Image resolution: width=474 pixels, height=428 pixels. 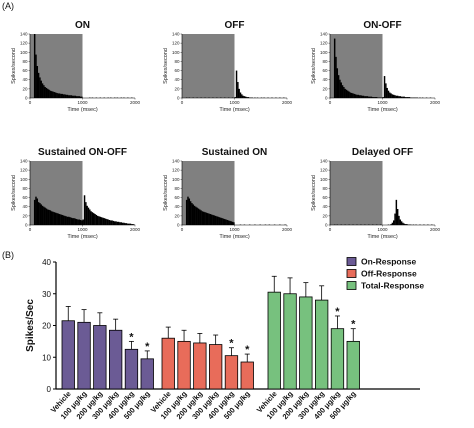 What do you see at coordinates (235, 152) in the screenshot?
I see `panel-title: Sustained ON` at bounding box center [235, 152].